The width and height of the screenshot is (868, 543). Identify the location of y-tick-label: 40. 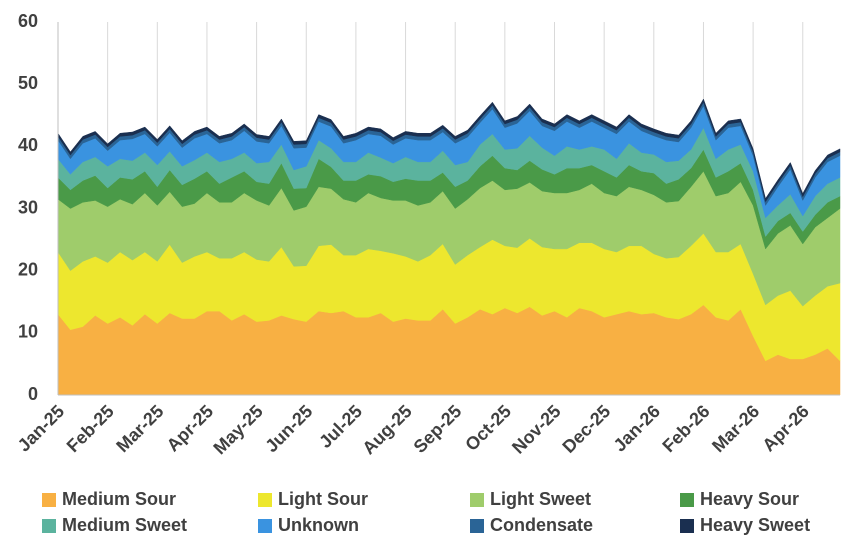
(28, 145).